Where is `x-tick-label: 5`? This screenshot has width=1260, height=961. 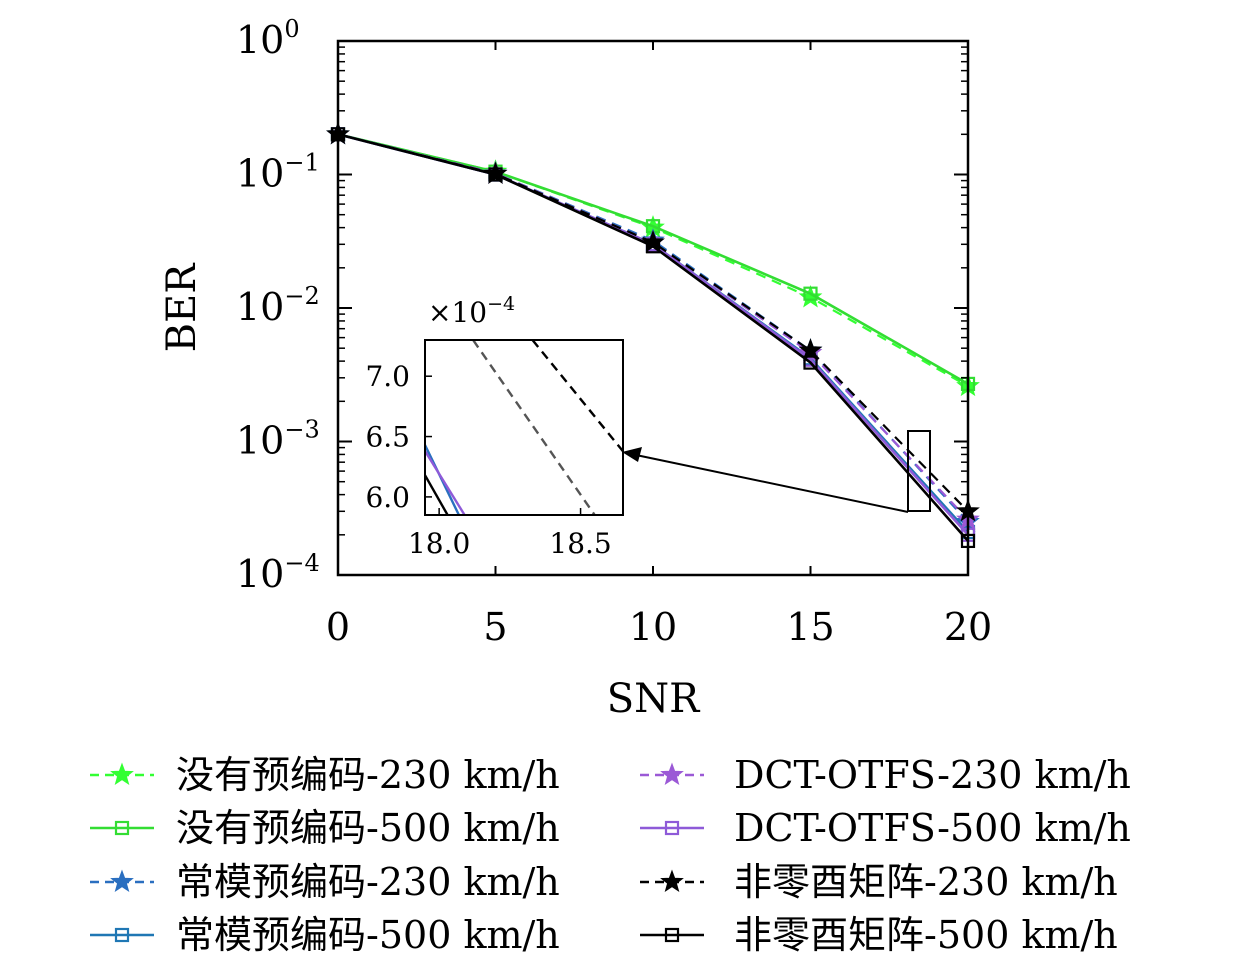
x-tick-label: 5 is located at coordinates (495, 627).